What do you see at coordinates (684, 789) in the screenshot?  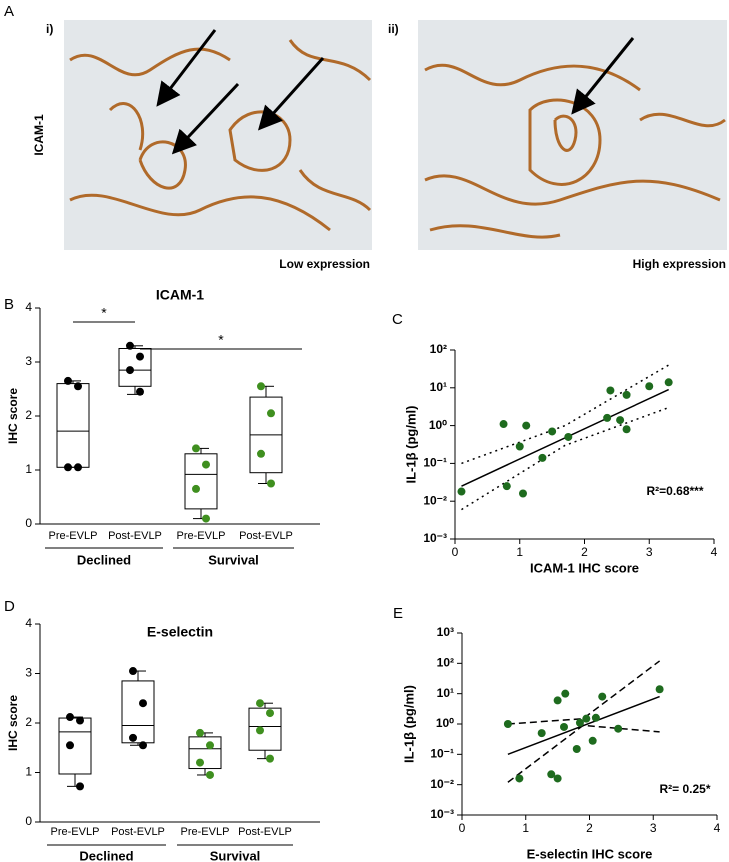 I see `annotation: R²= 0.25*` at bounding box center [684, 789].